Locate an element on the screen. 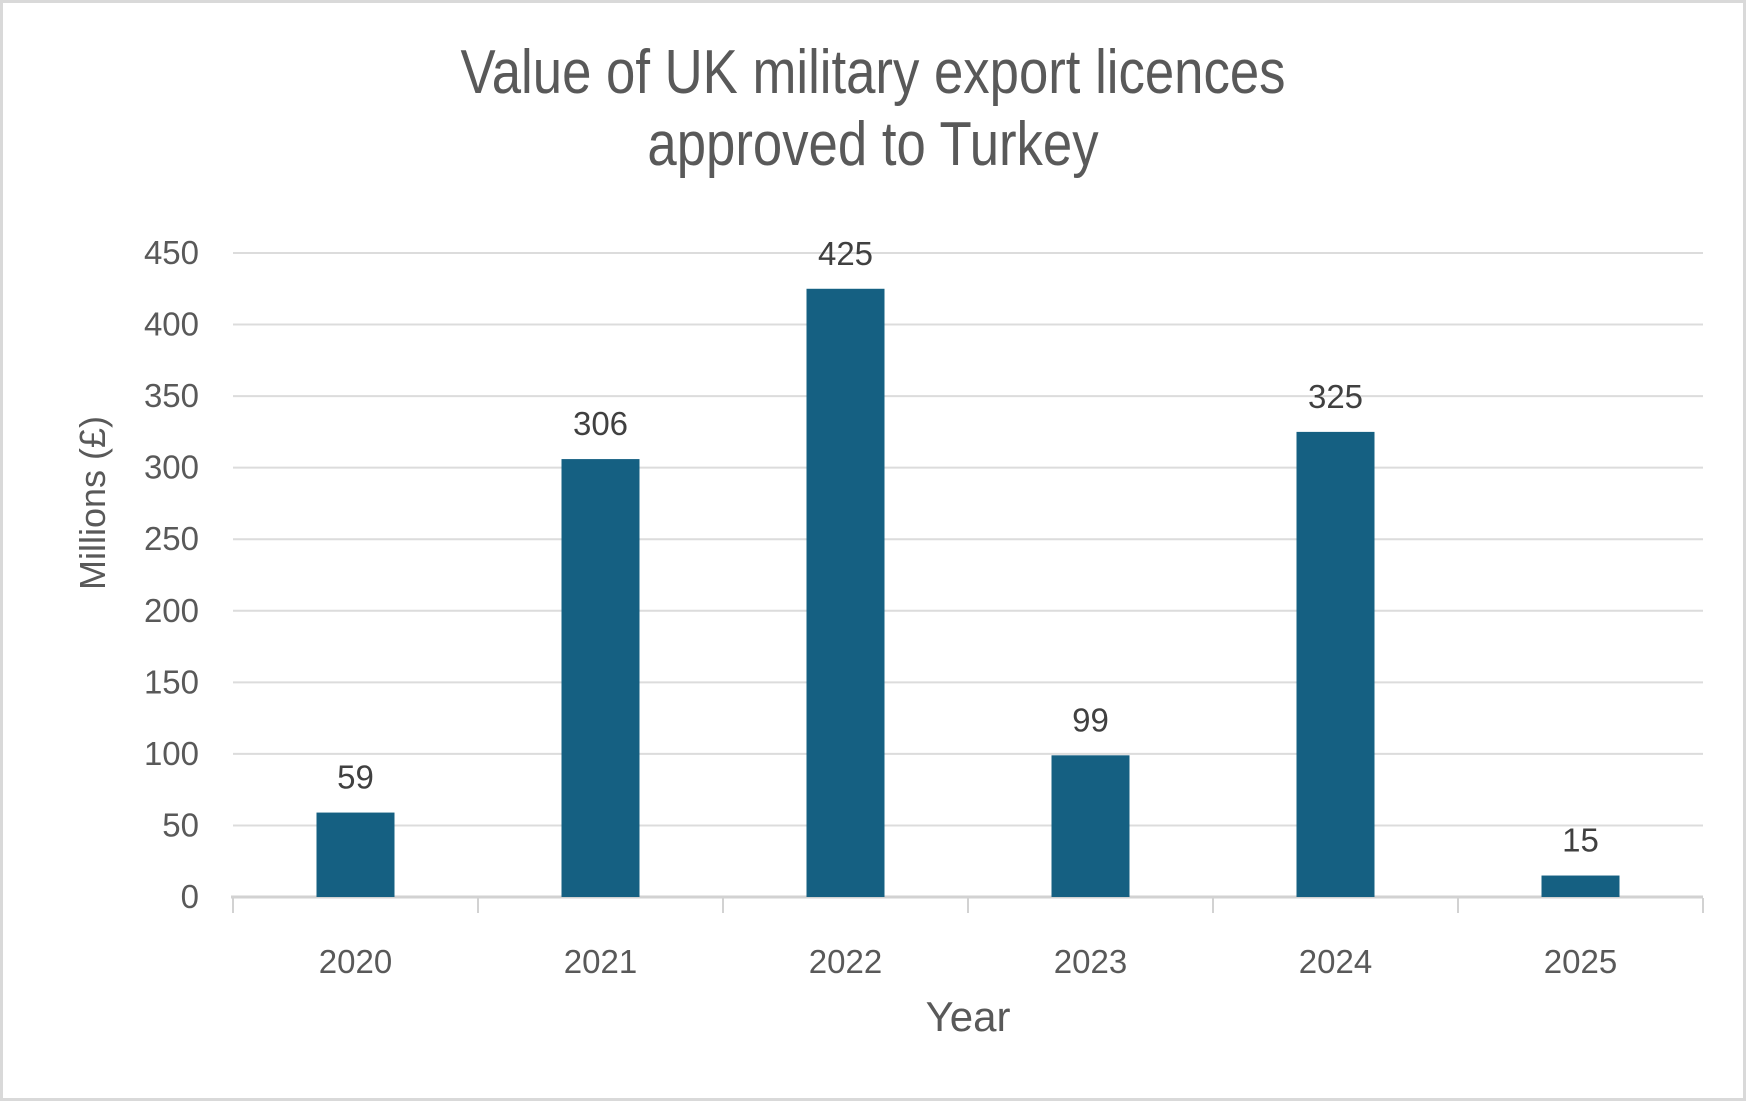 This screenshot has height=1101, width=1746. bar-value-label-2024: 325 is located at coordinates (1335, 396).